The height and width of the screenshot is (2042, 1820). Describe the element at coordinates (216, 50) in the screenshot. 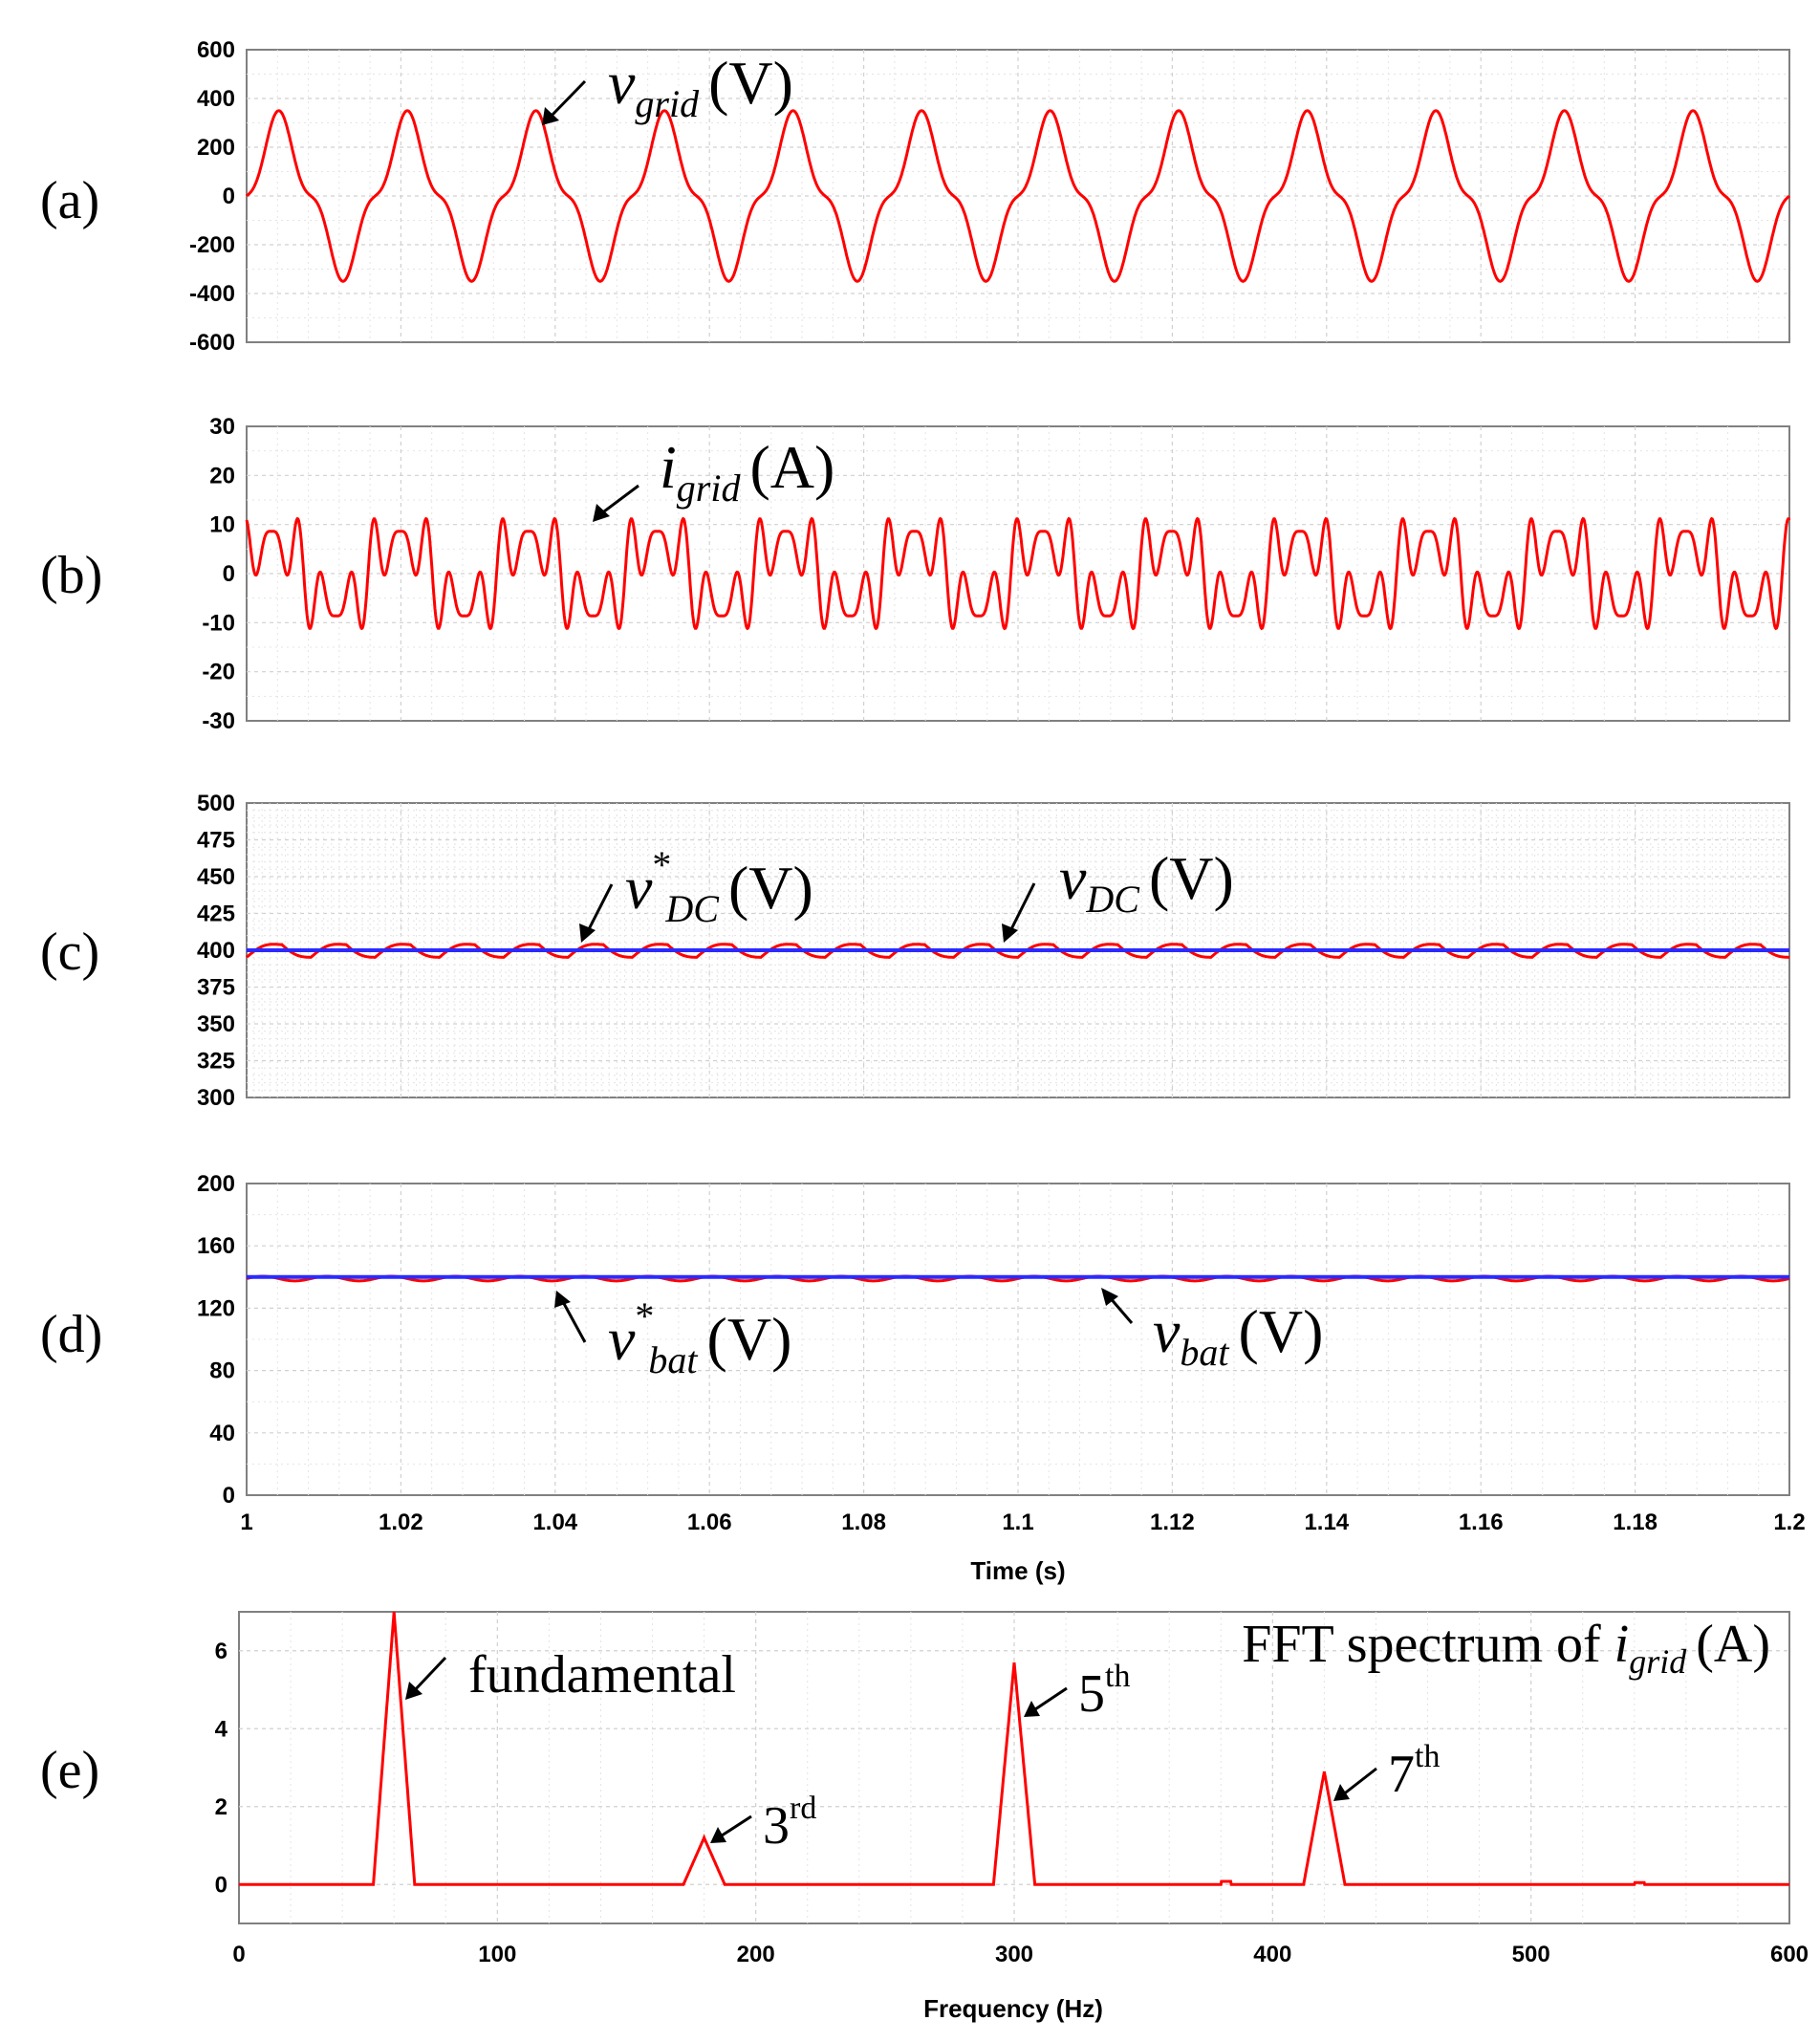

I see `y-tick-label: 600` at that location.